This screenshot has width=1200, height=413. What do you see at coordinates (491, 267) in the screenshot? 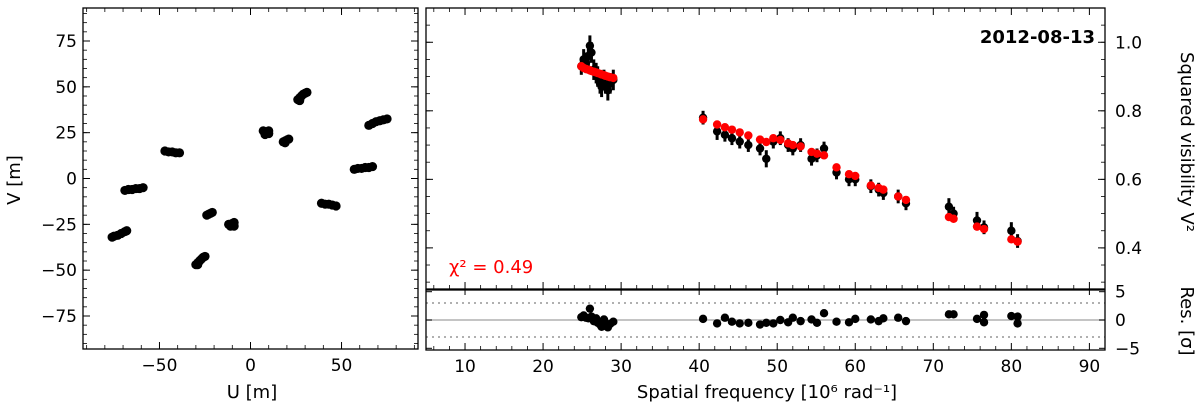
I see `chi-squared-annotation: χ² = 0.49` at bounding box center [491, 267].